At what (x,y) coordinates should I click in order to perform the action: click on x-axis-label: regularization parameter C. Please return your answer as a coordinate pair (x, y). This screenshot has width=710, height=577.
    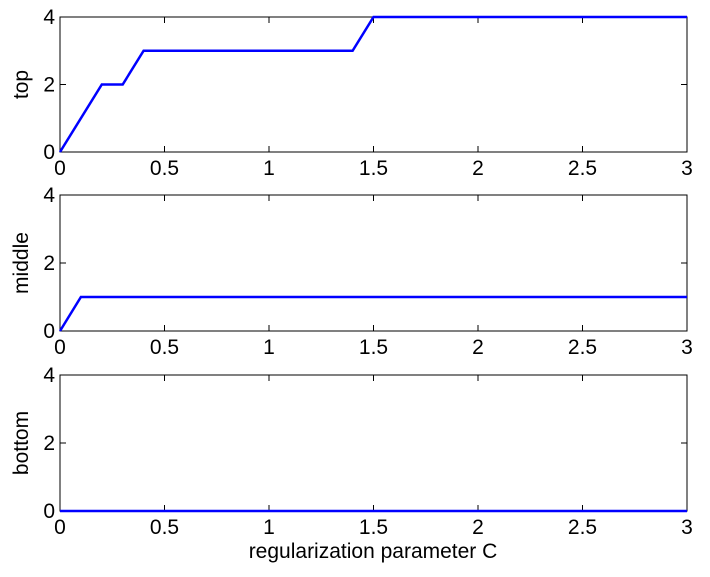
    Looking at the image, I should click on (373, 551).